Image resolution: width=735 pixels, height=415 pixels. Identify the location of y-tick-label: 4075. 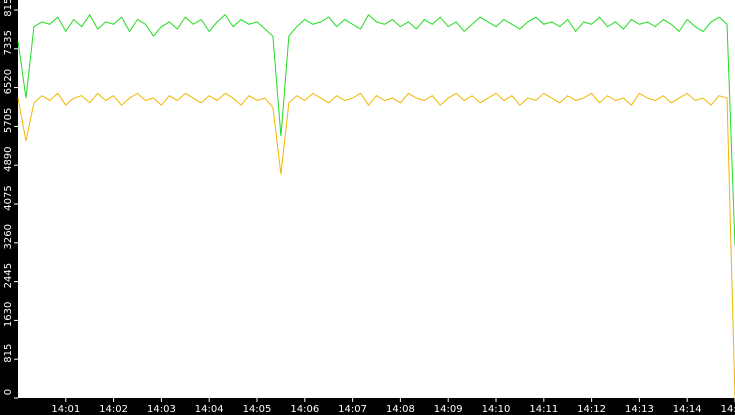
(8, 197).